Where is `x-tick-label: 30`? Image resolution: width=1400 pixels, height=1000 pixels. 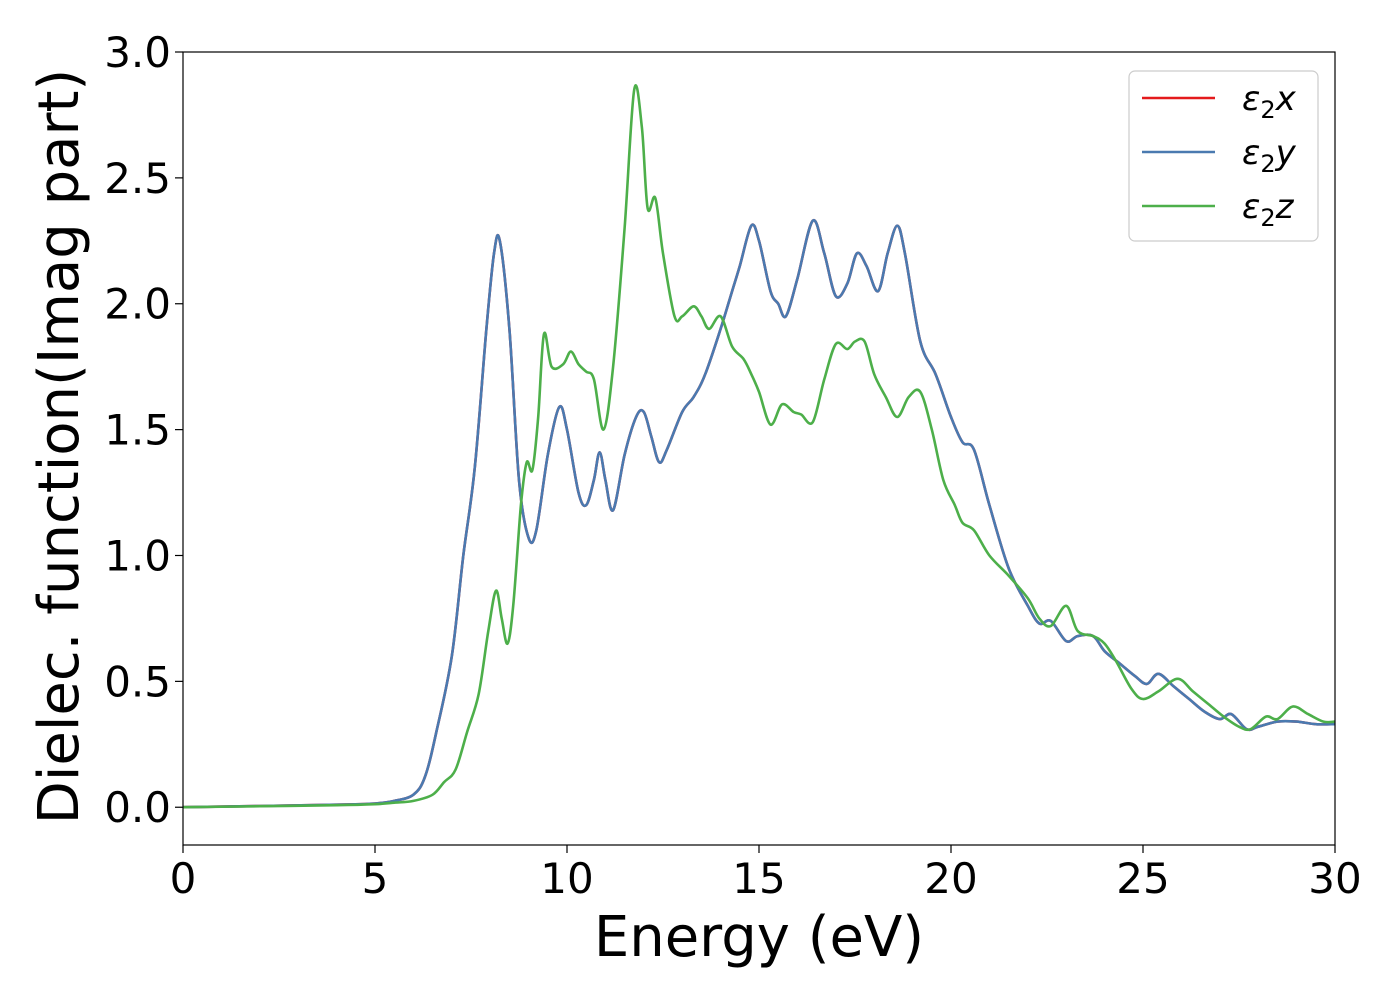 x-tick-label: 30 is located at coordinates (1334, 878).